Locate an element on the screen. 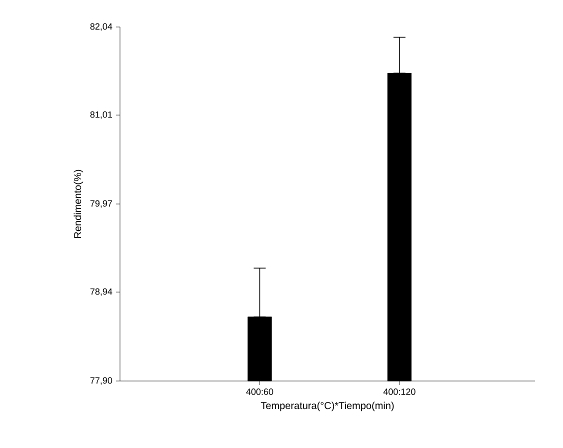  y-tick-label: 78,94 is located at coordinates (101, 292).